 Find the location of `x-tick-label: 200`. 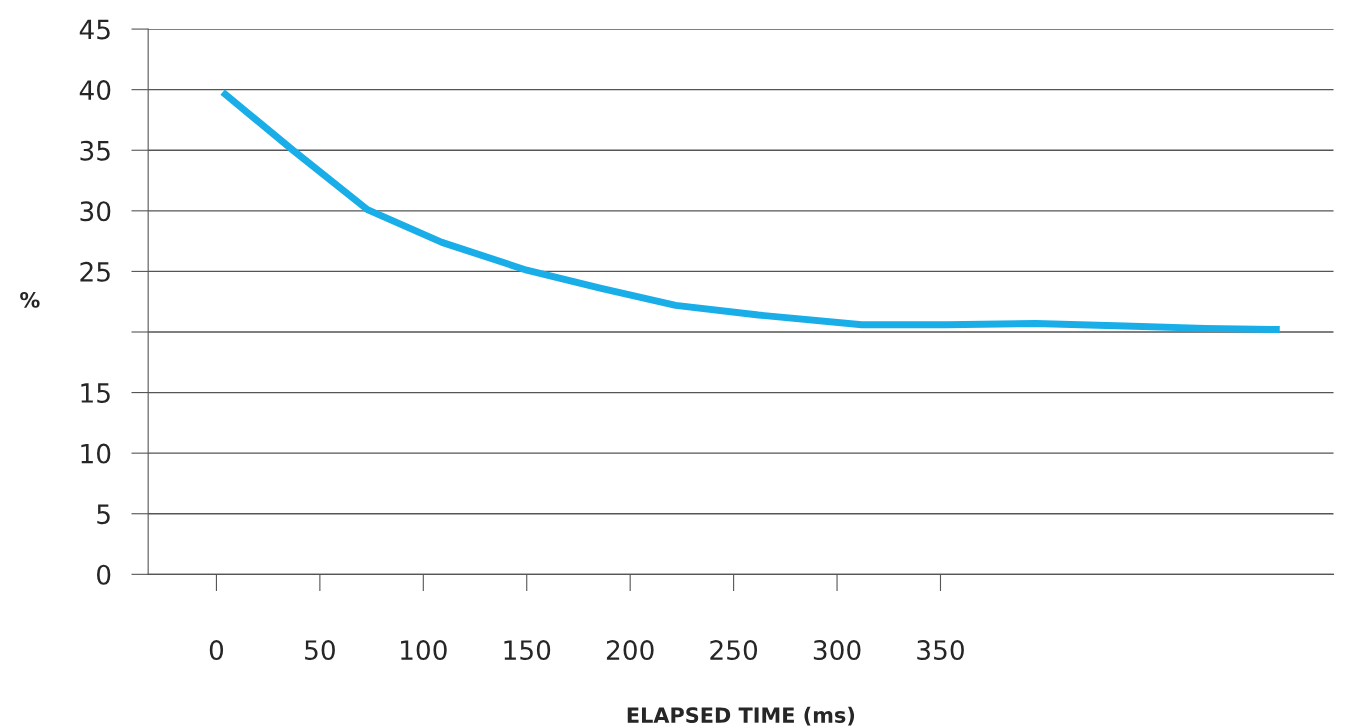

x-tick-label: 200 is located at coordinates (630, 650).